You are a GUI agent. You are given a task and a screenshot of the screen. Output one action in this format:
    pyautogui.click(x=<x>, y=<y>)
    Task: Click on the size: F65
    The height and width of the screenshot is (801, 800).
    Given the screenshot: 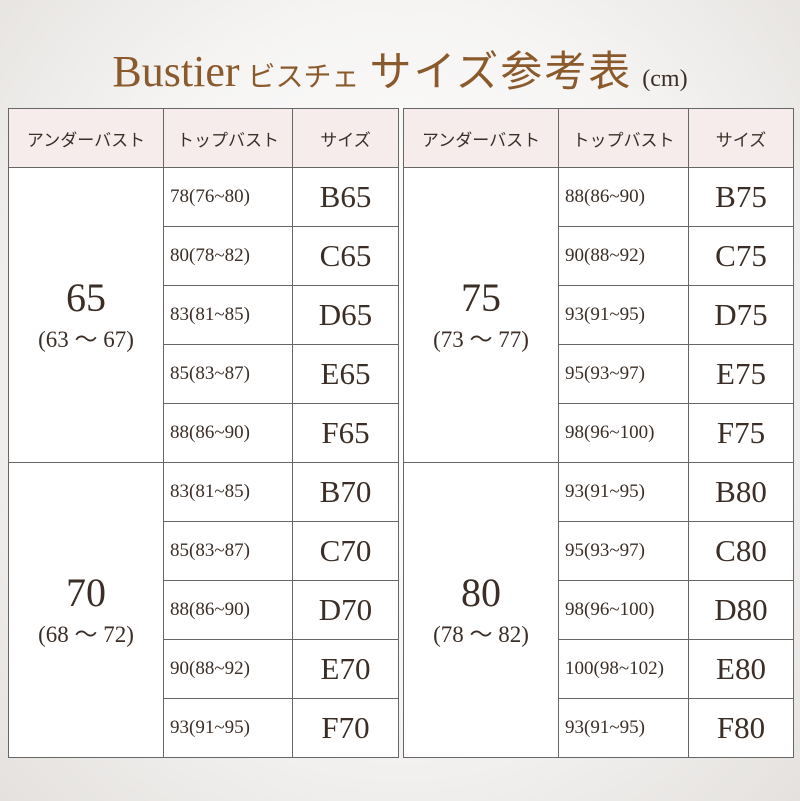 What is the action you would take?
    pyautogui.click(x=345, y=433)
    